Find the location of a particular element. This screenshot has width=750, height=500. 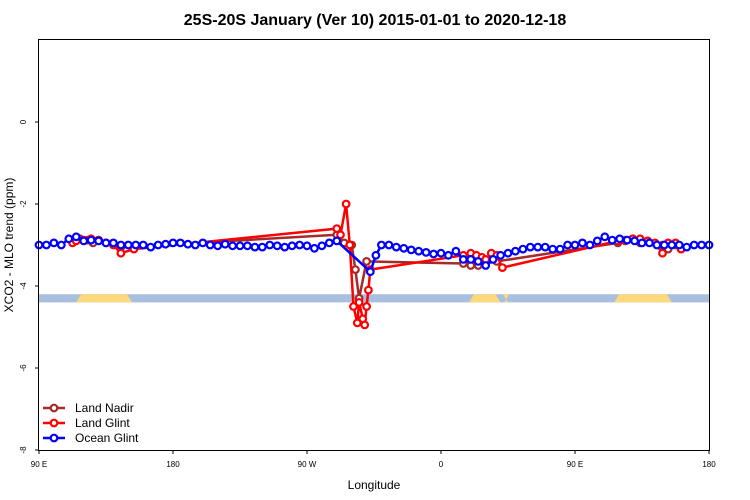

surface-band is located at coordinates (374, 298).